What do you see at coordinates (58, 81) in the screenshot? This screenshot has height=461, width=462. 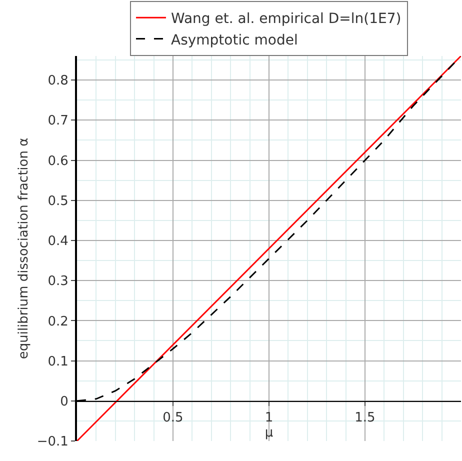 I see `y-tick-label: 0.8` at bounding box center [58, 81].